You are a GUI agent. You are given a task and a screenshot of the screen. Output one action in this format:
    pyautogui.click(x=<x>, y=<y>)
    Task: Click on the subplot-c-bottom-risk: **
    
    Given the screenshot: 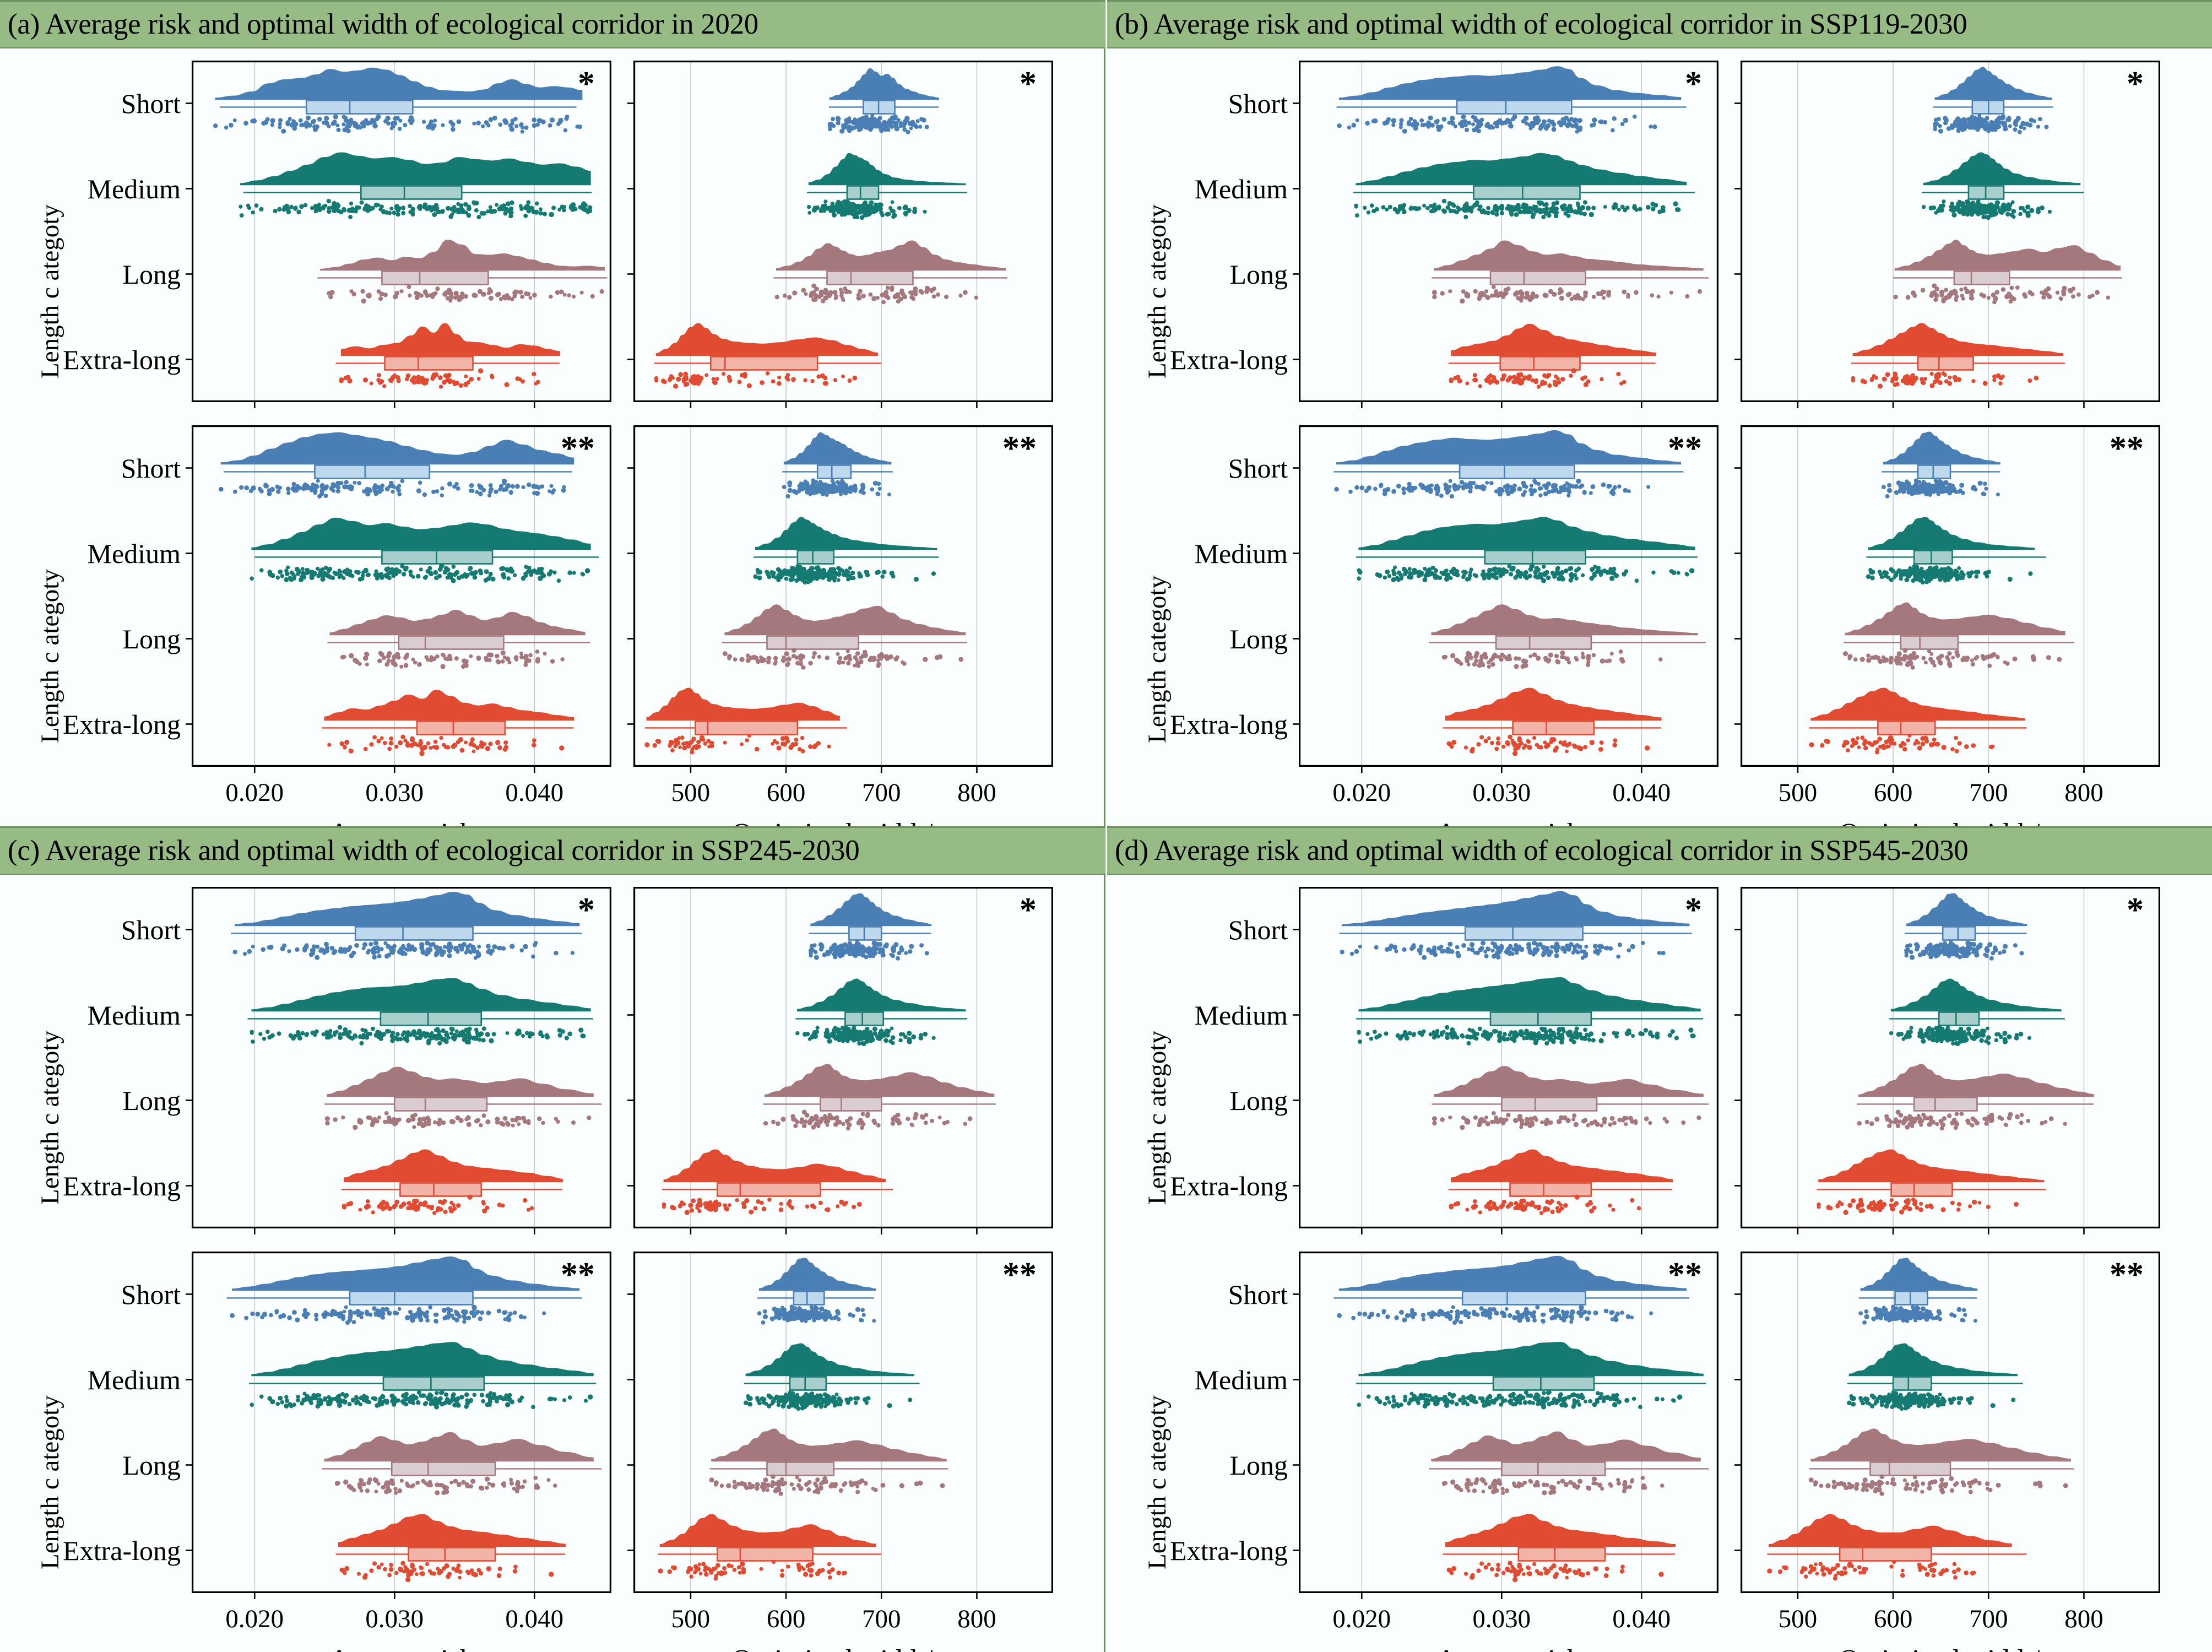 What is the action you would take?
    pyautogui.click(x=398, y=1425)
    